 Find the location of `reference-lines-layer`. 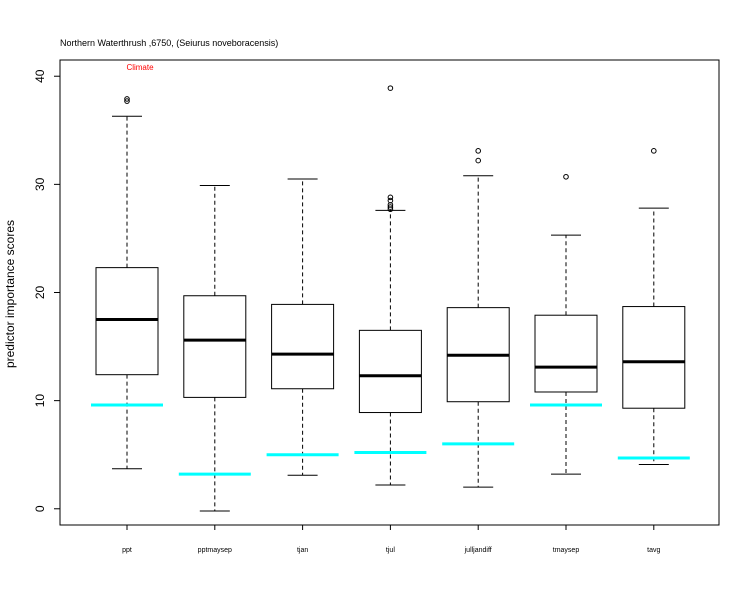

reference-lines-layer is located at coordinates (390, 439).